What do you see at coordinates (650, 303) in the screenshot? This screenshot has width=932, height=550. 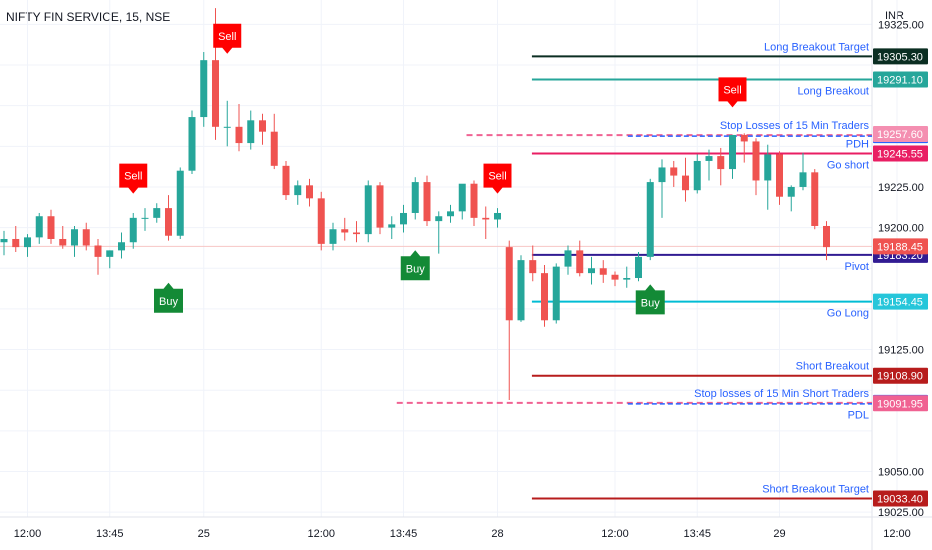 I see `signal-label: Buy` at bounding box center [650, 303].